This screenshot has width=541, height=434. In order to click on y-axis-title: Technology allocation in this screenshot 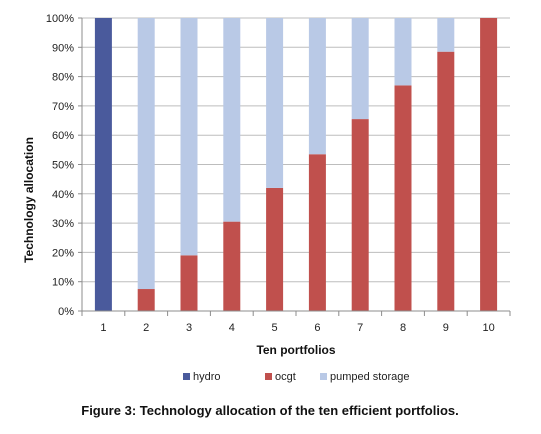, I will do `click(29, 200)`.